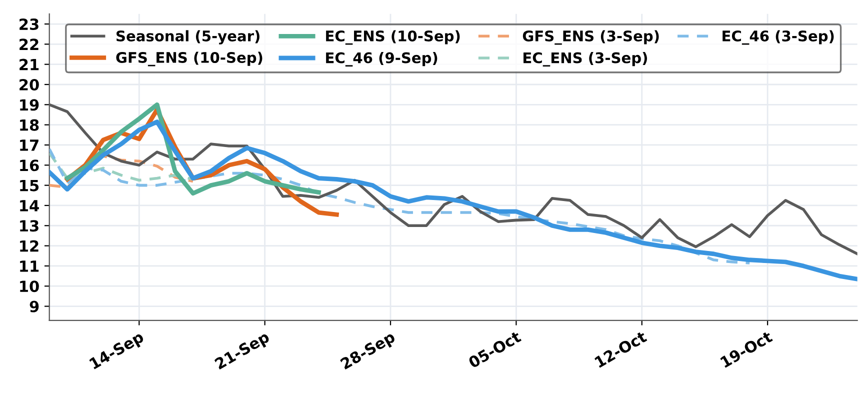 The width and height of the screenshot is (866, 398). What do you see at coordinates (29, 186) in the screenshot?
I see `y-tick-label: 15` at bounding box center [29, 186].